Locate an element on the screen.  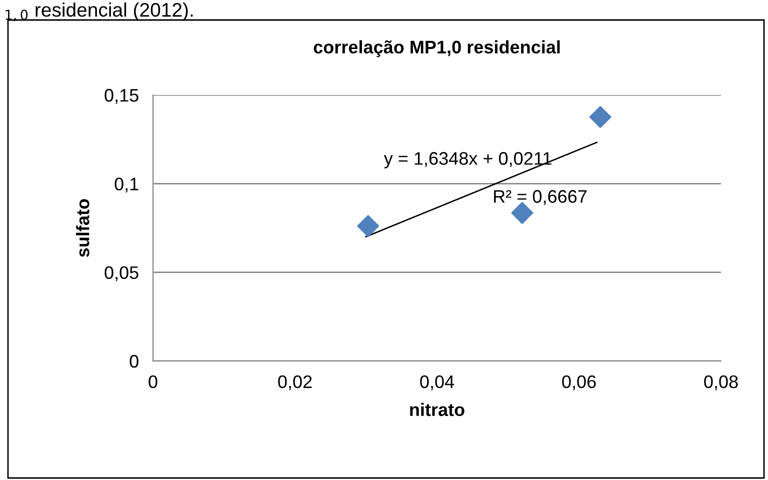
chart-title: correlação MP1,0 residencial is located at coordinates (437, 49).